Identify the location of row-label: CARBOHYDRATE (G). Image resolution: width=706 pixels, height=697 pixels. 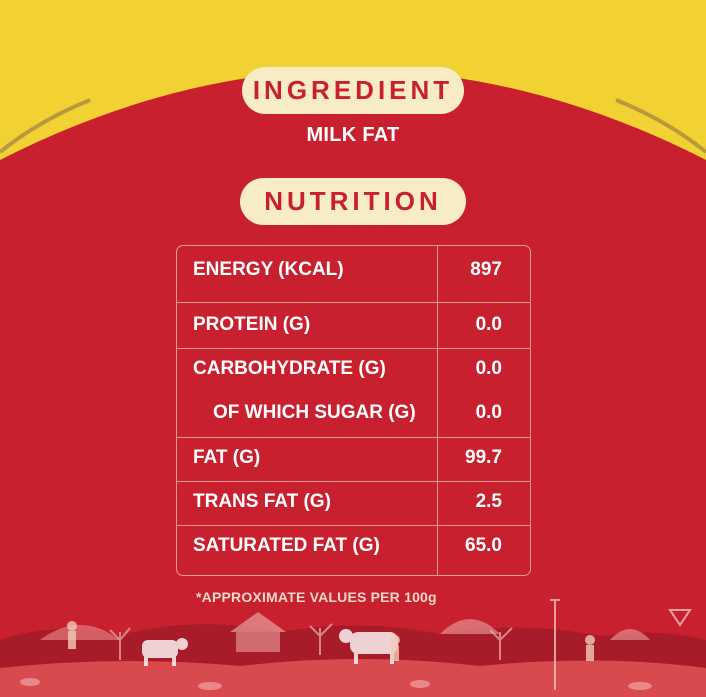
(289, 368).